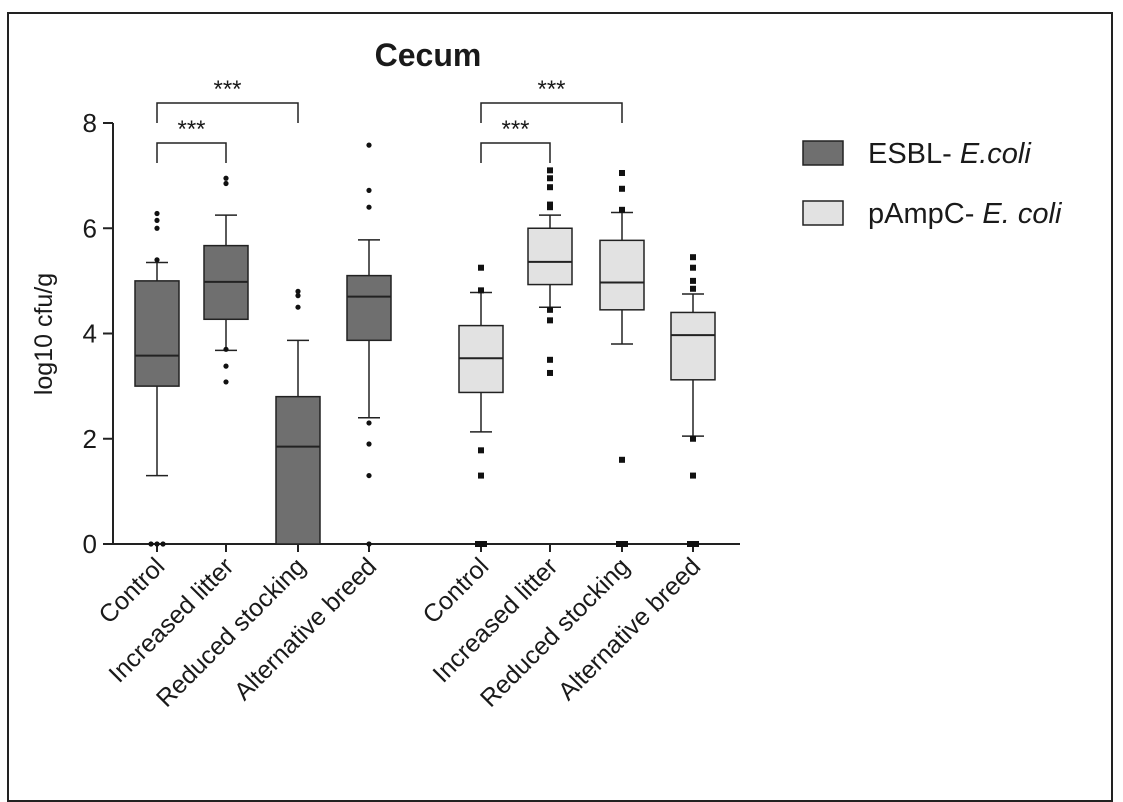 The height and width of the screenshot is (802, 1123). I want to click on legend-item: ESBL- E.coli, so click(917, 154).